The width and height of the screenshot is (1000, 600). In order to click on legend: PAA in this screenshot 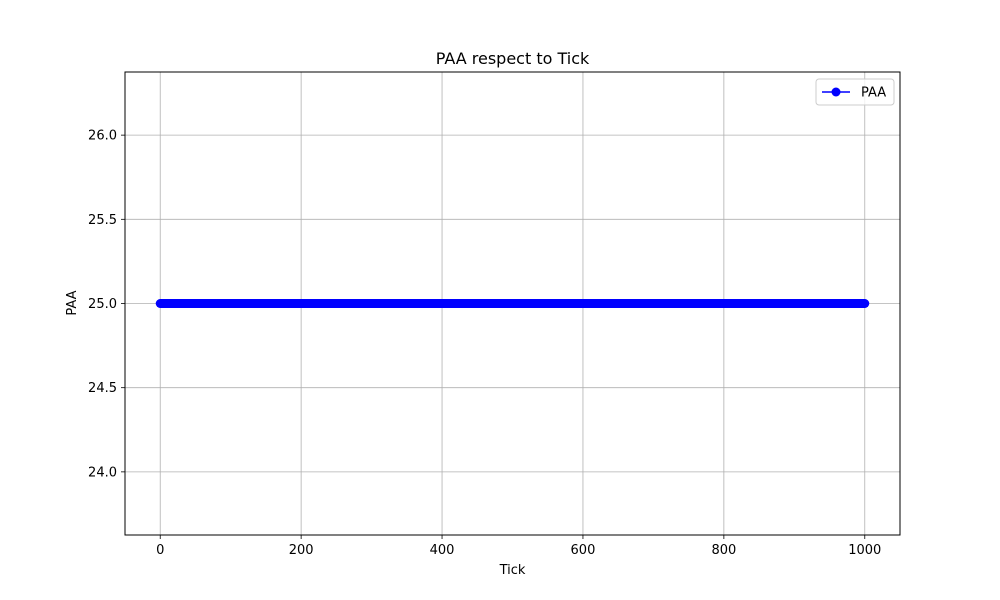, I will do `click(855, 92)`.